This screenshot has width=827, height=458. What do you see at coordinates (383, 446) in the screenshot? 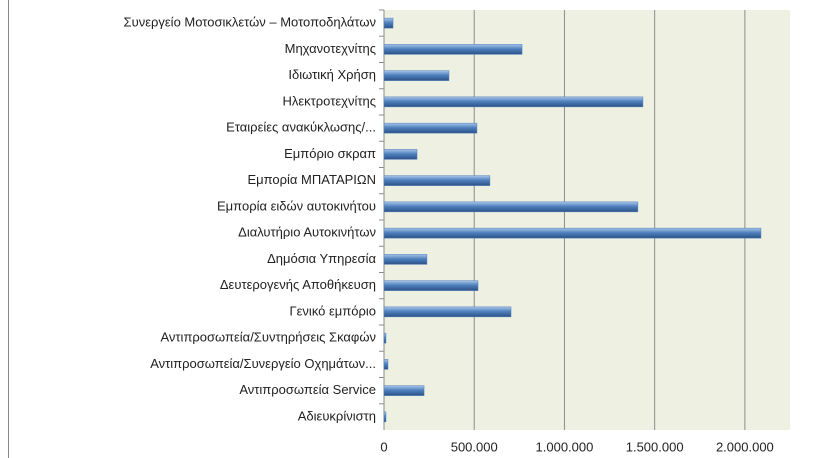
I see `x-tick-label: 0` at bounding box center [383, 446].